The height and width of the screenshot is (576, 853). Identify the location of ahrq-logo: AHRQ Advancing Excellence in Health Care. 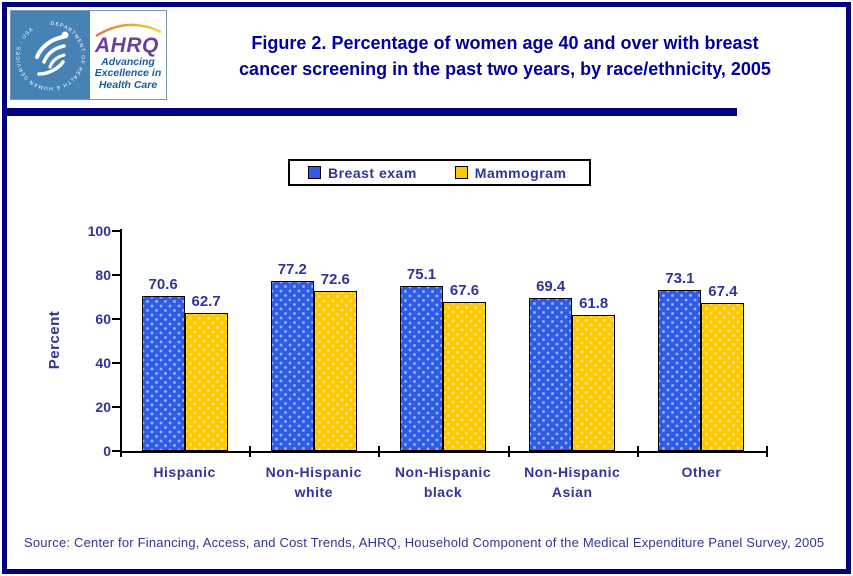
(128, 55).